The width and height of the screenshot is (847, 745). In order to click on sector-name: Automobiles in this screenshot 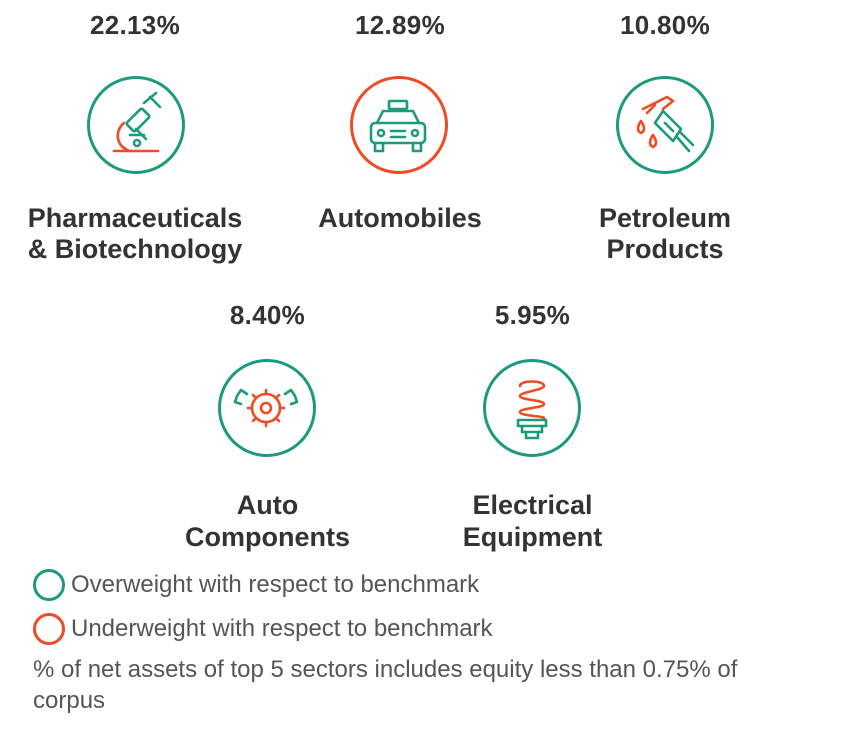, I will do `click(400, 218)`.